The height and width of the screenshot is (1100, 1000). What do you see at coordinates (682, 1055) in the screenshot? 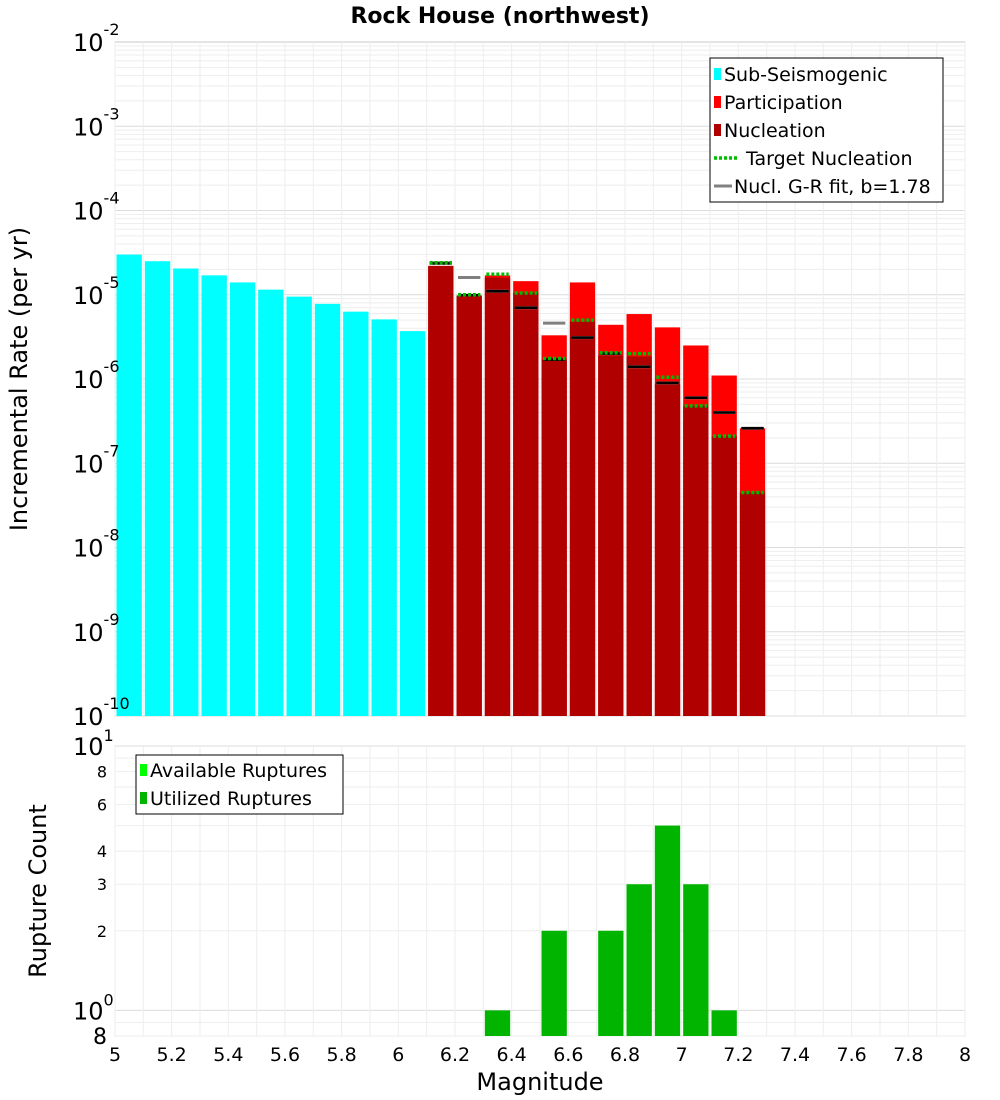
I see `x-tick-label: 7` at bounding box center [682, 1055].